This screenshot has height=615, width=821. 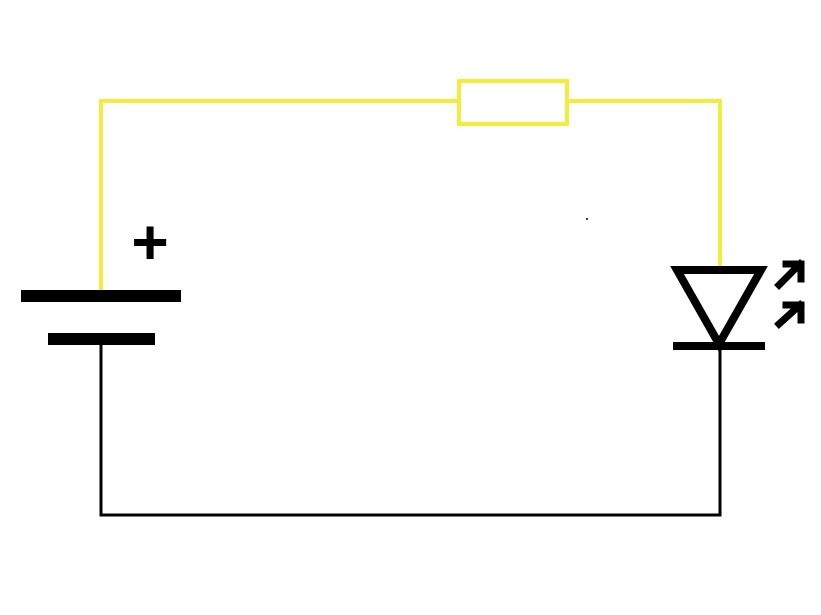 I want to click on led-diode-triangle, so click(x=719, y=309).